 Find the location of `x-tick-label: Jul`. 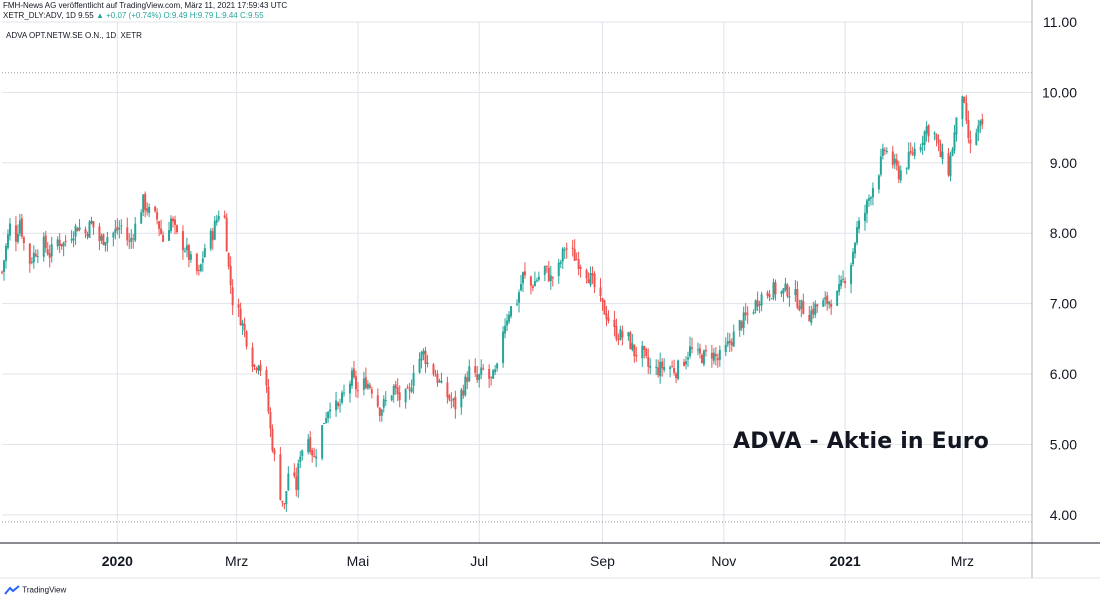

x-tick-label: Jul is located at coordinates (479, 561).